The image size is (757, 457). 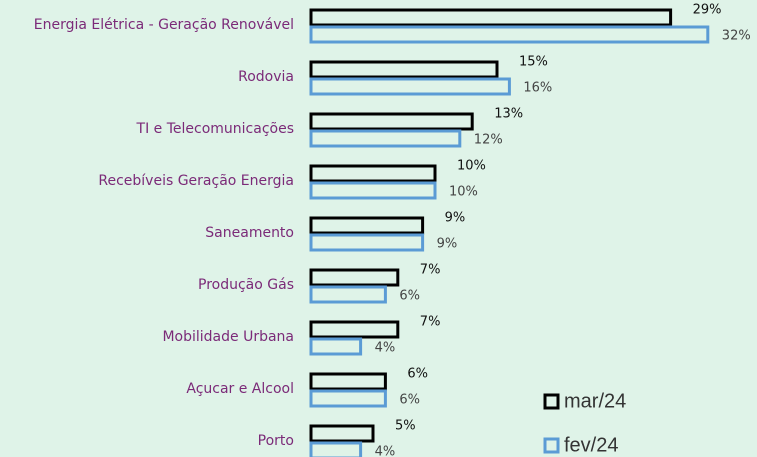 I want to click on category-label: Mobilidade Urbana, so click(x=228, y=337).